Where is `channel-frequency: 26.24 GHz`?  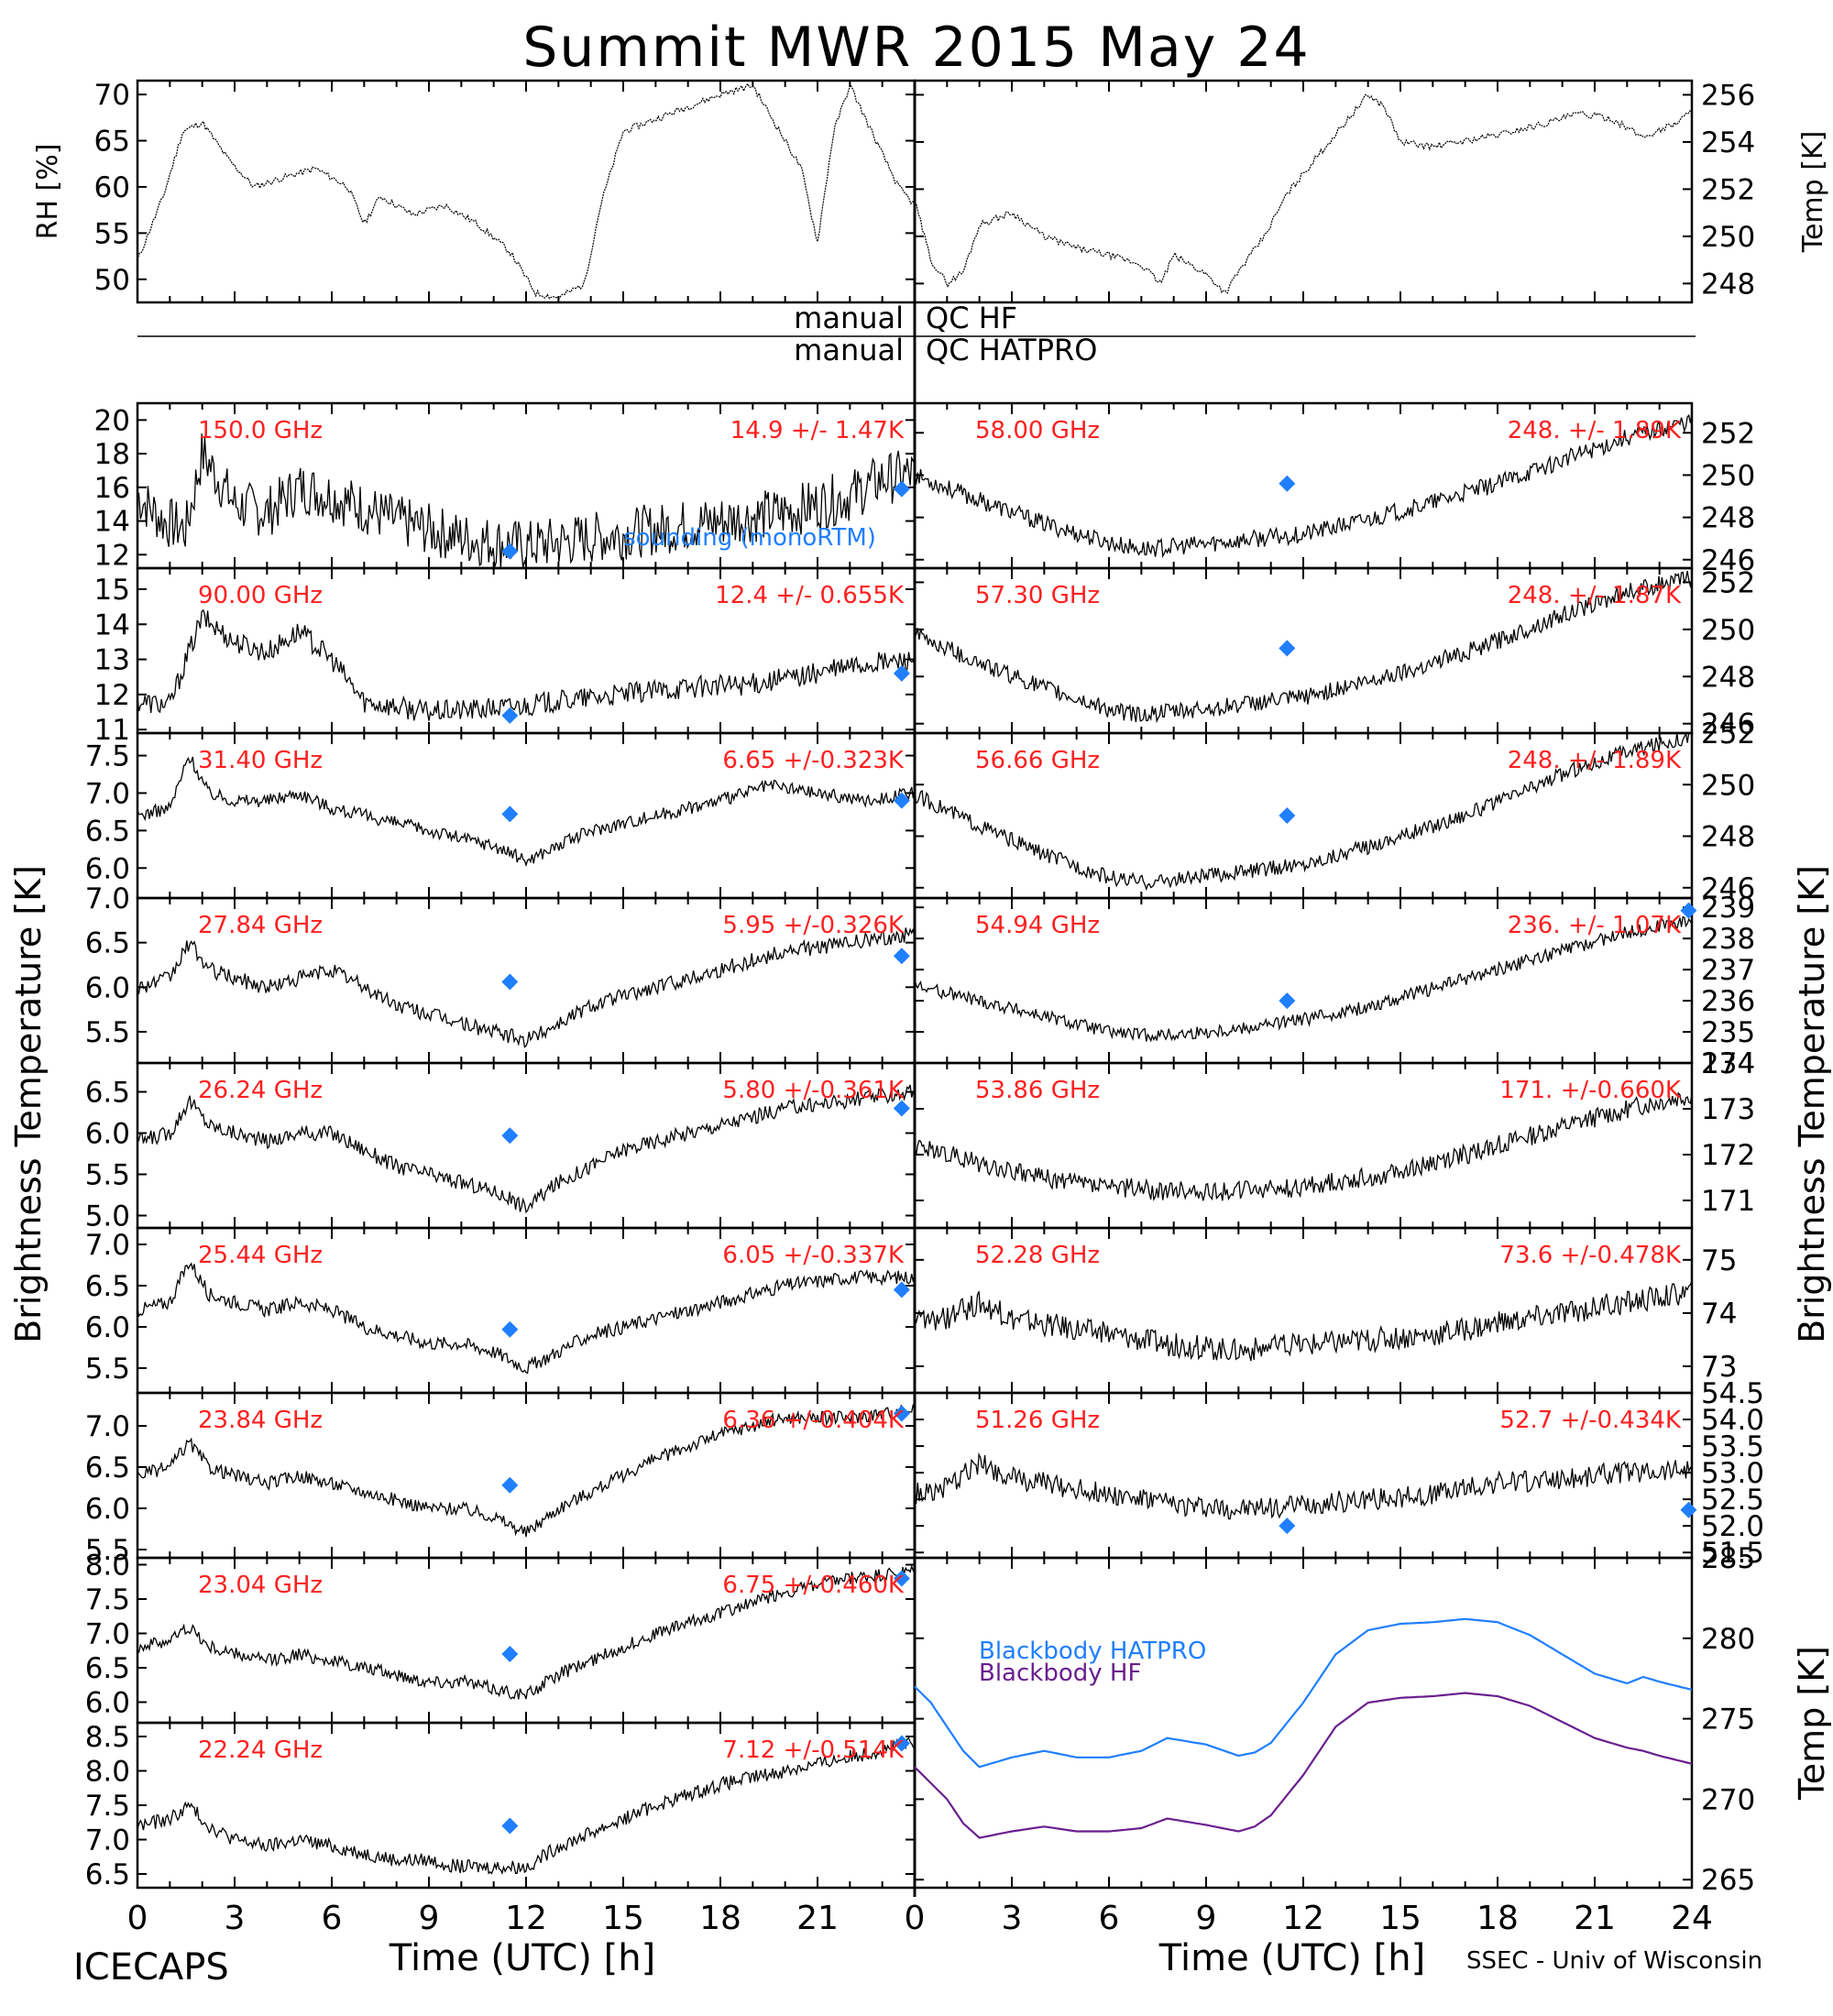 channel-frequency: 26.24 GHz is located at coordinates (260, 1090).